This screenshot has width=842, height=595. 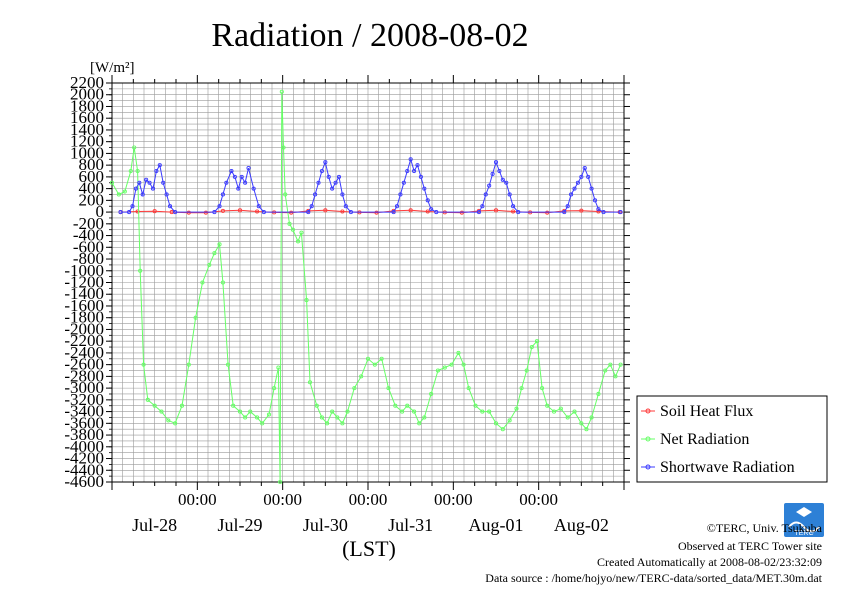 What do you see at coordinates (88, 235) in the screenshot?
I see `y-tick-label: -400` at bounding box center [88, 235].